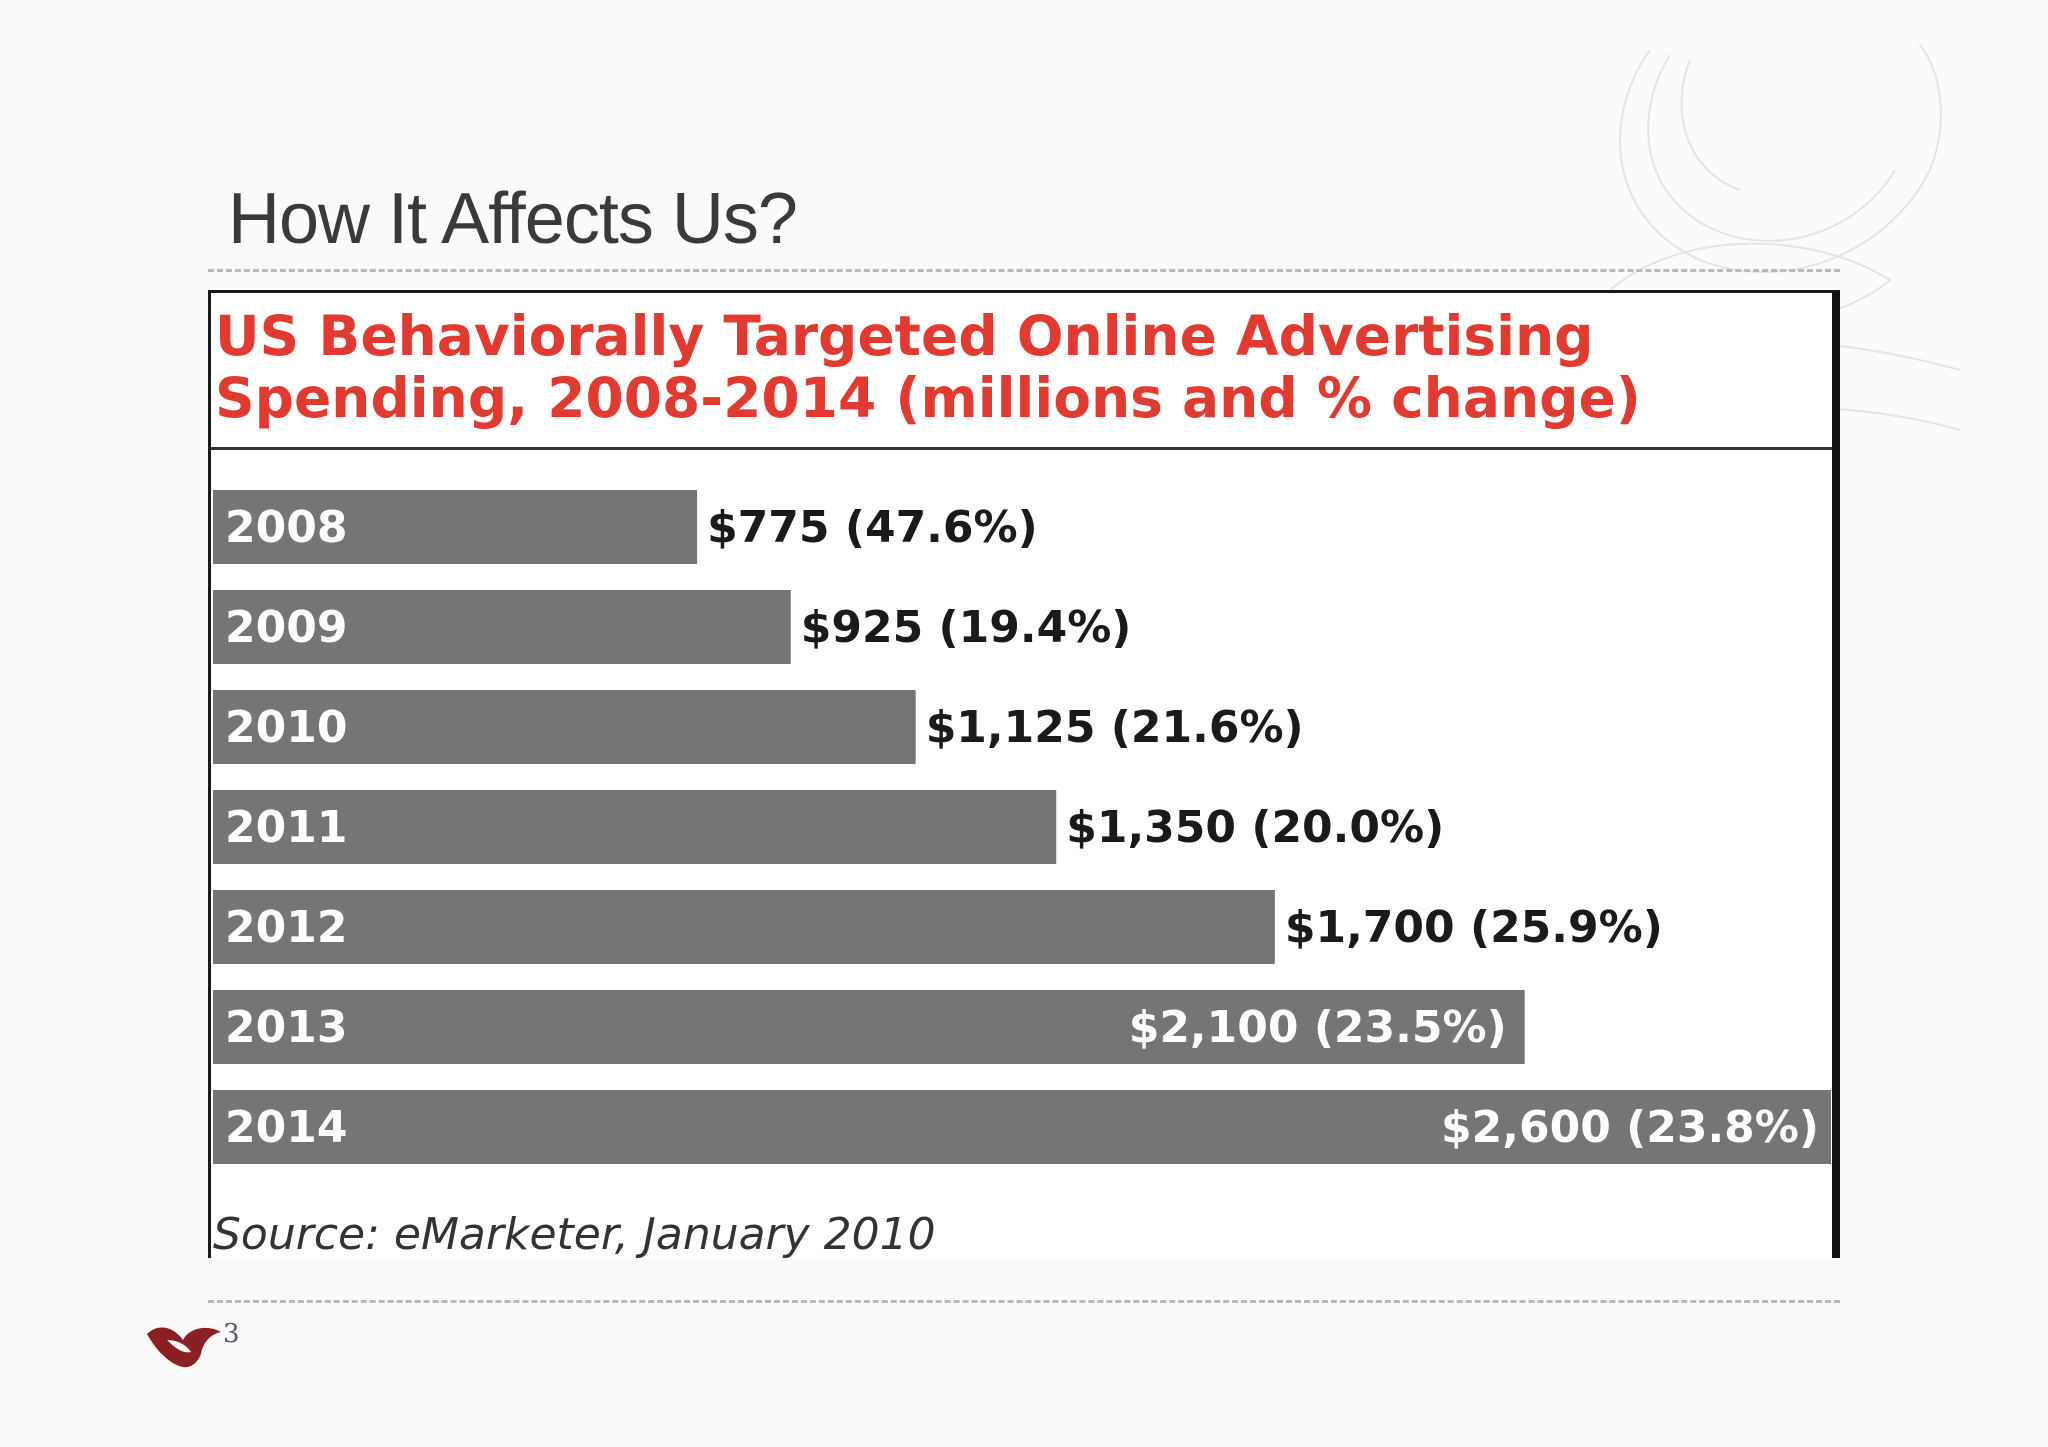  What do you see at coordinates (1630, 1127) in the screenshot?
I see `value-label-2014: $2,600 (23.8%)` at bounding box center [1630, 1127].